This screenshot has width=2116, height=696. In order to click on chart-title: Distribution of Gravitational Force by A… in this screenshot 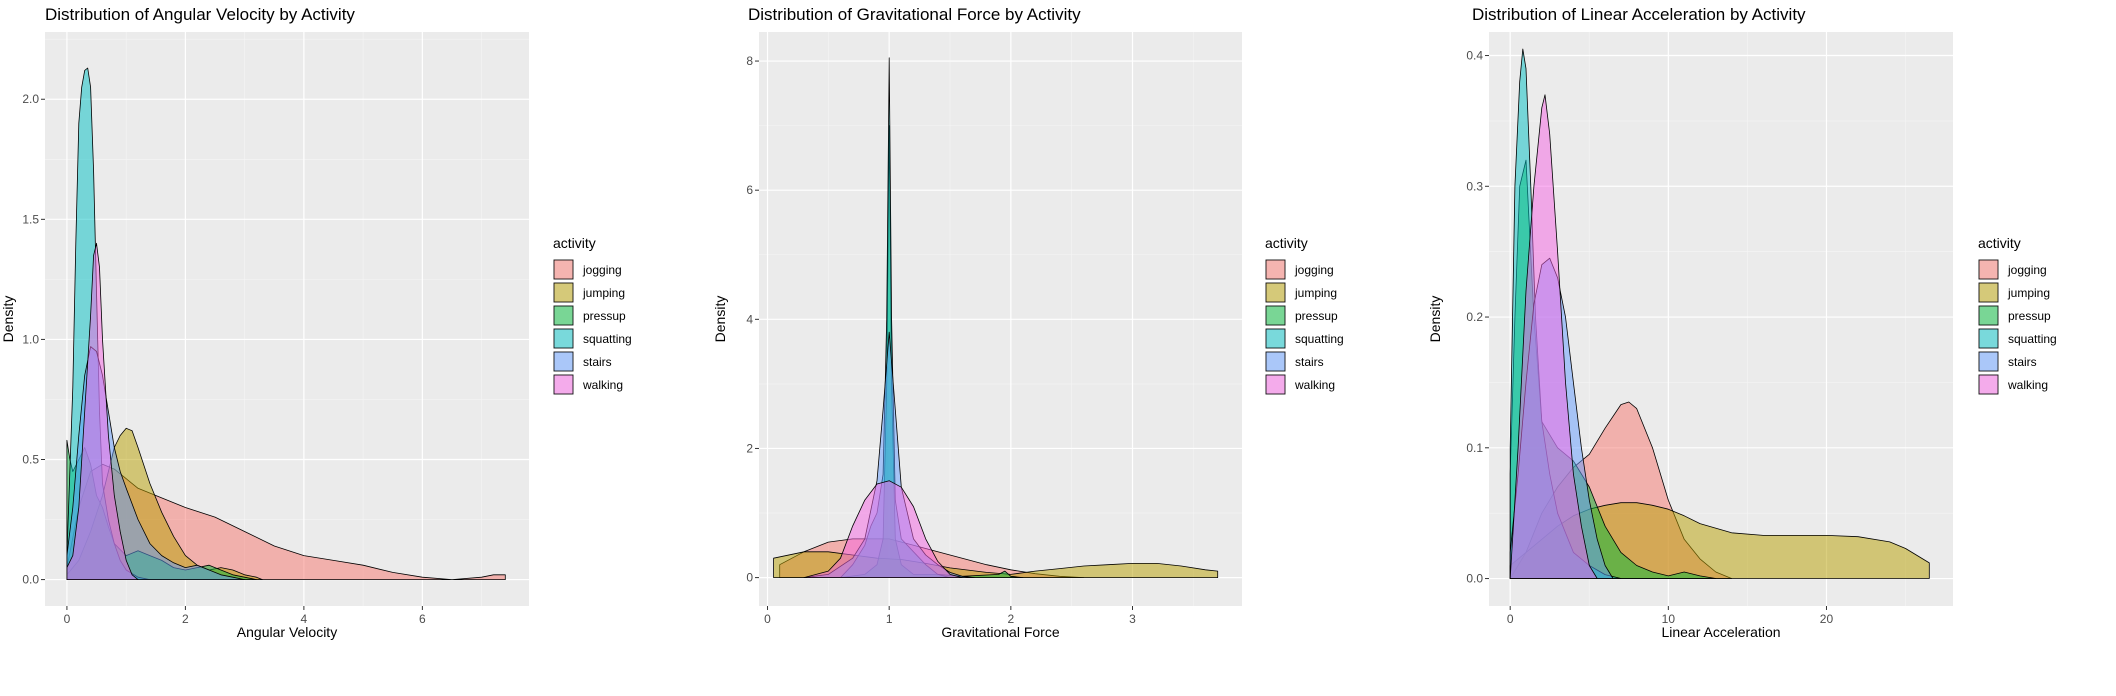, I will do `click(914, 14)`.